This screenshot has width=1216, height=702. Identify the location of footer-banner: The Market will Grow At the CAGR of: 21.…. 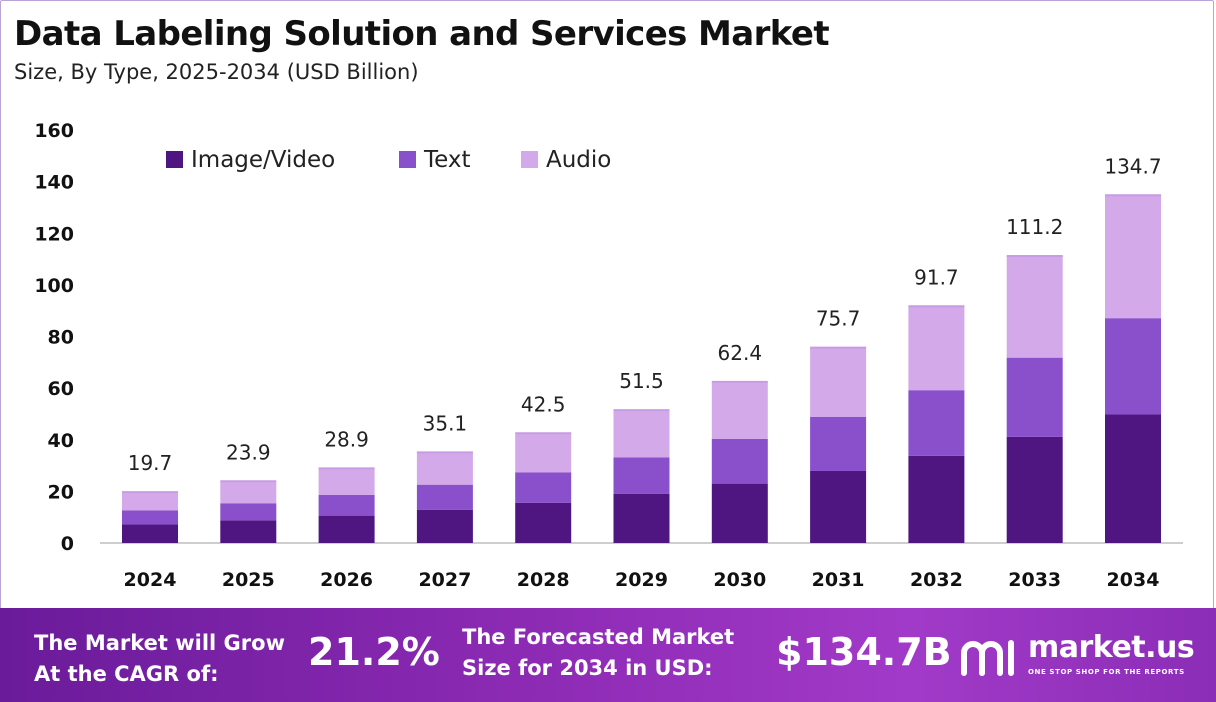
(608, 655).